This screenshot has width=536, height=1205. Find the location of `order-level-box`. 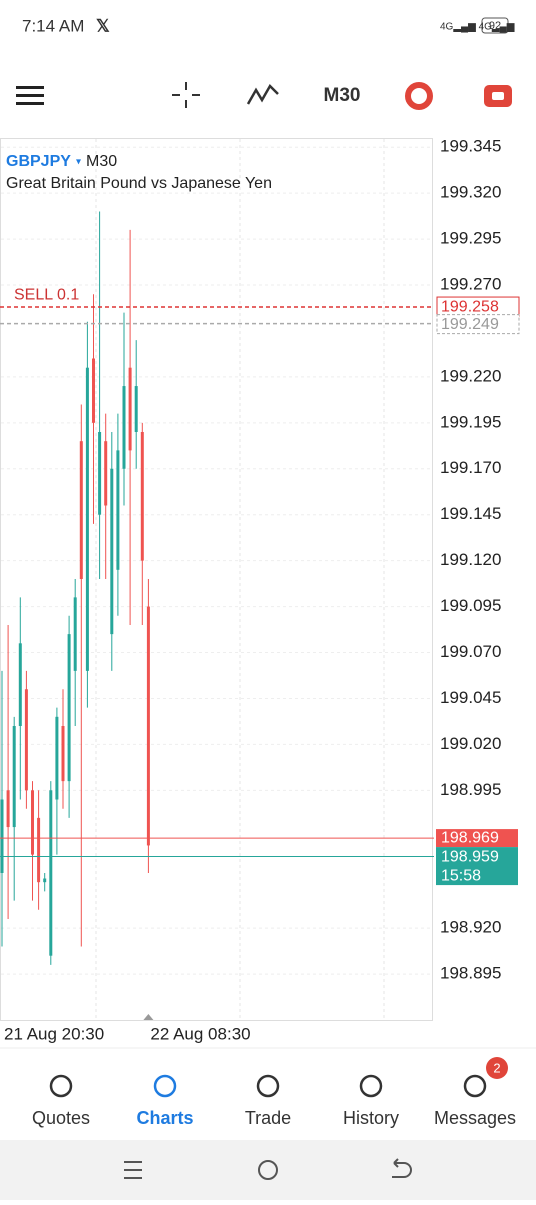

order-level-box is located at coordinates (478, 324).